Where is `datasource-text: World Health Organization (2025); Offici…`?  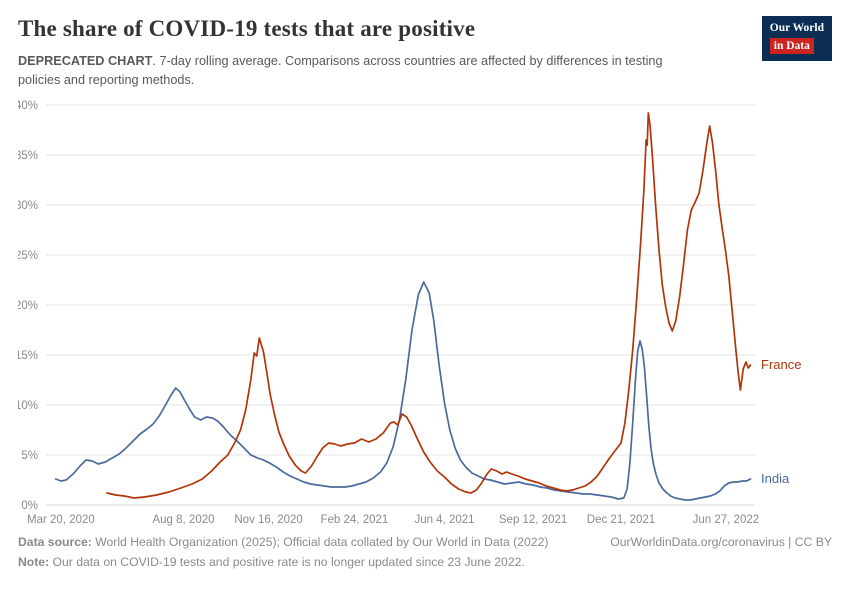 datasource-text: World Health Organization (2025); Offici… is located at coordinates (320, 542).